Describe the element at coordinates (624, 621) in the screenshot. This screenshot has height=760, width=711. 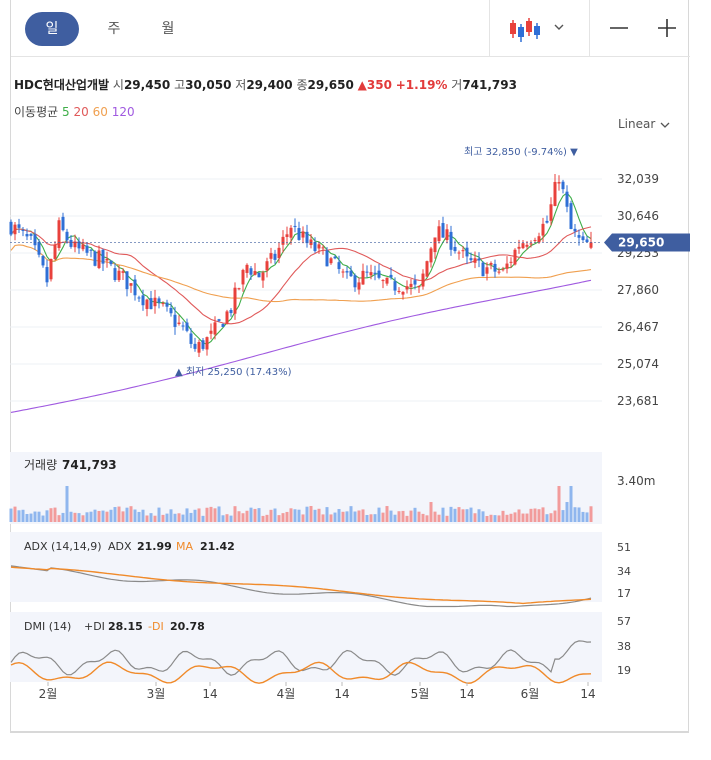
I see `dmi-y-tick: 57` at that location.